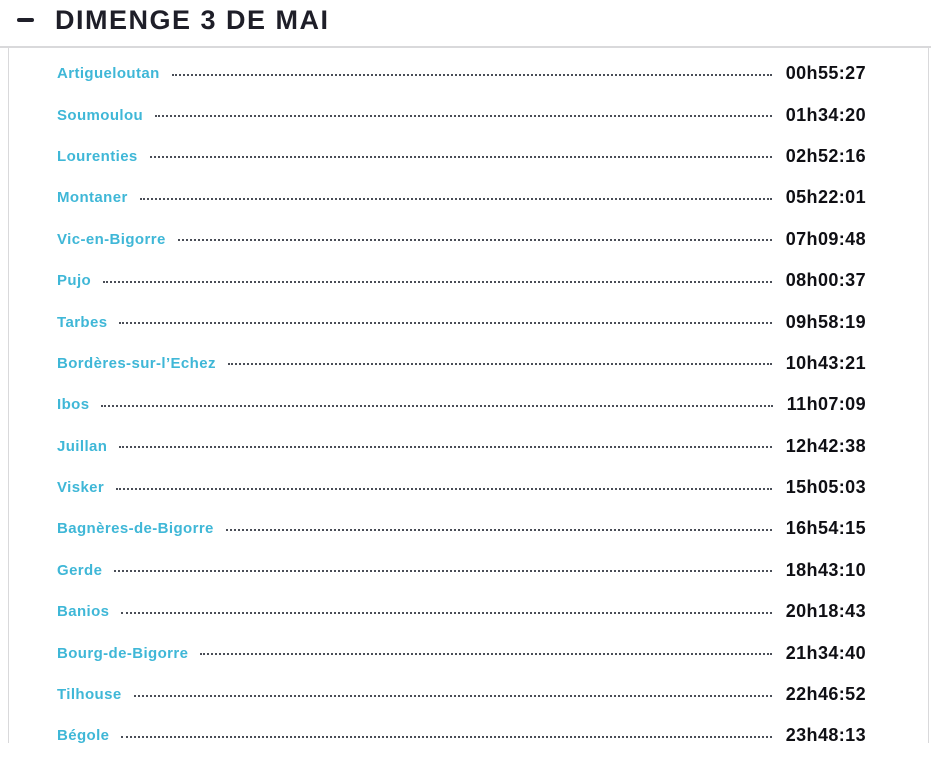  What do you see at coordinates (192, 19) in the screenshot?
I see `day-title: DIMENGE 3 DE MAI` at bounding box center [192, 19].